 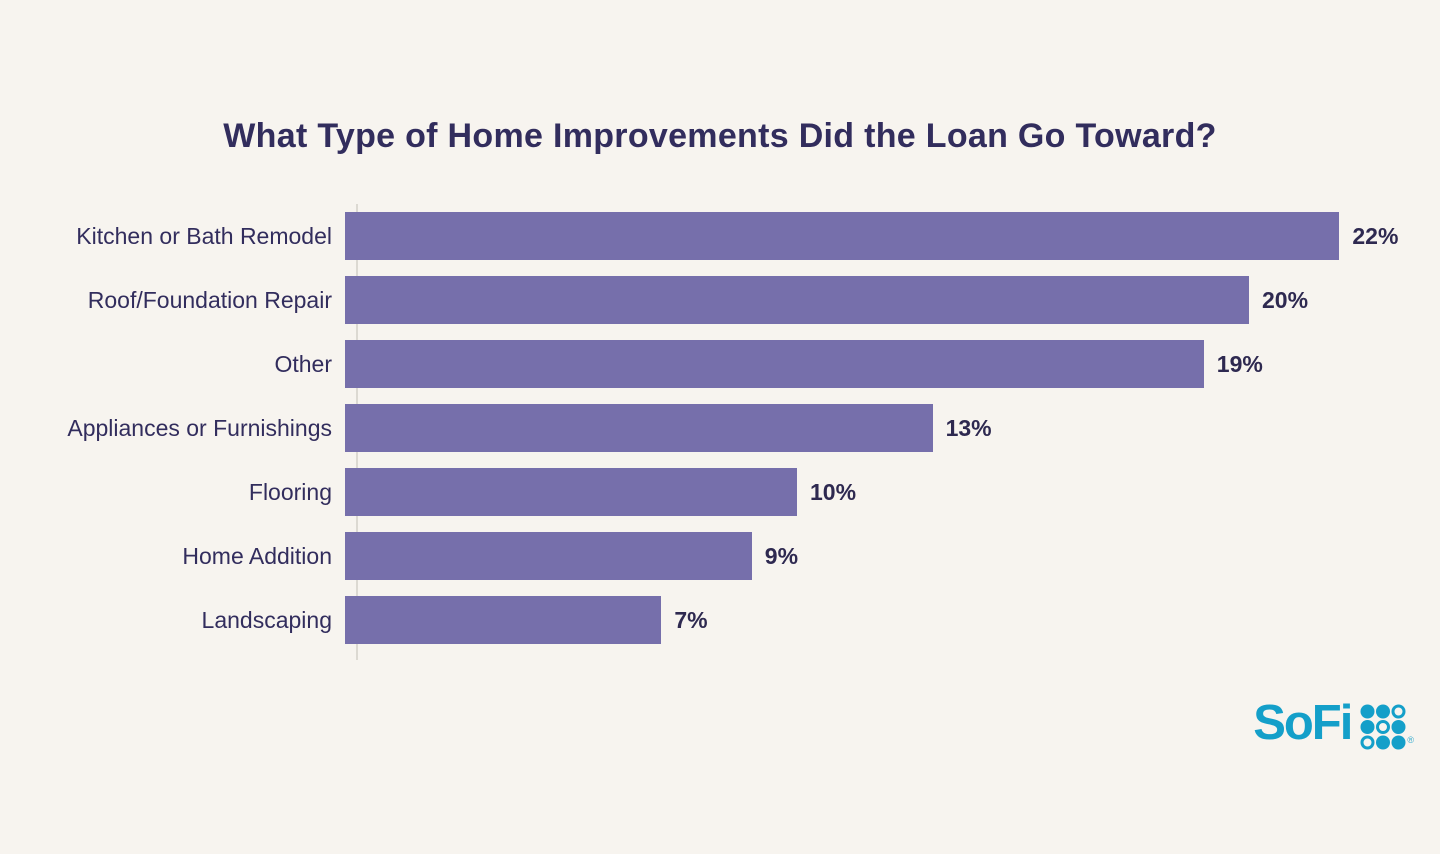 I want to click on bar-row: Other 19%, so click(x=720, y=364).